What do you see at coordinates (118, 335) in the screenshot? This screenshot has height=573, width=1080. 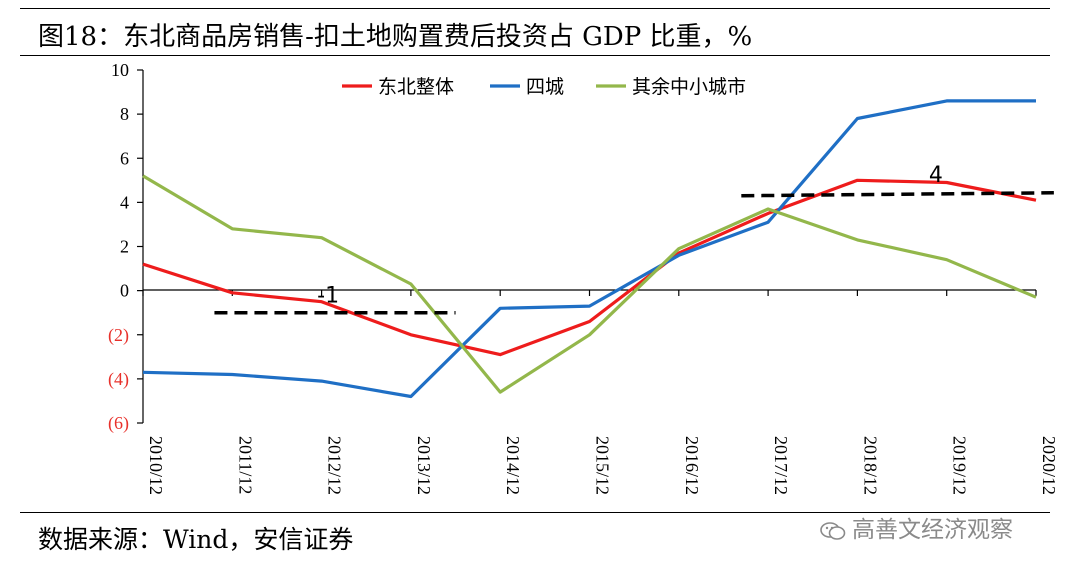 I see `y-tick-label: (2)` at bounding box center [118, 335].